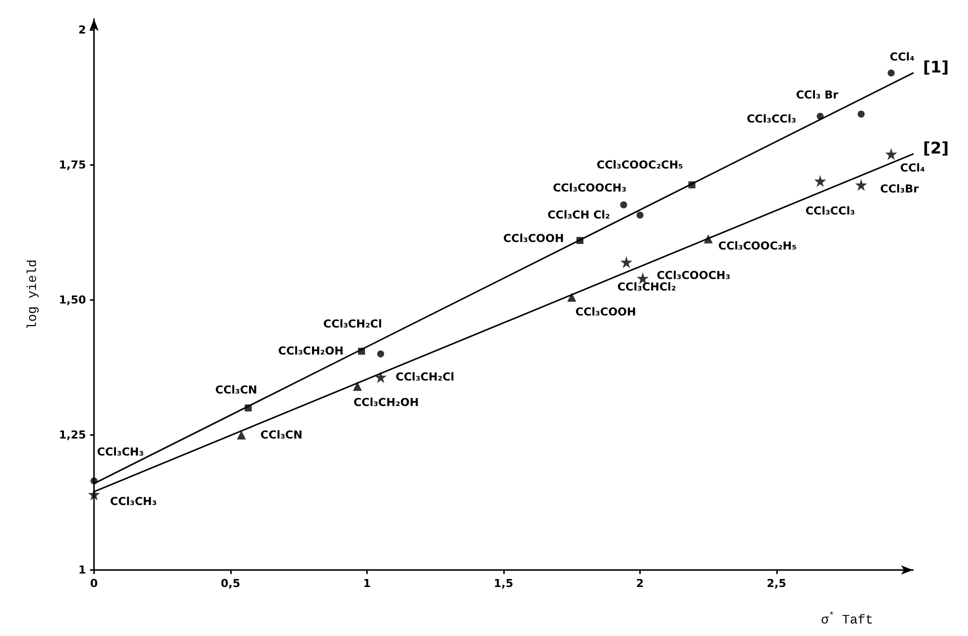 This screenshot has width=968, height=636. What do you see at coordinates (82, 29) in the screenshot?
I see `y-tick-label: 2` at bounding box center [82, 29].